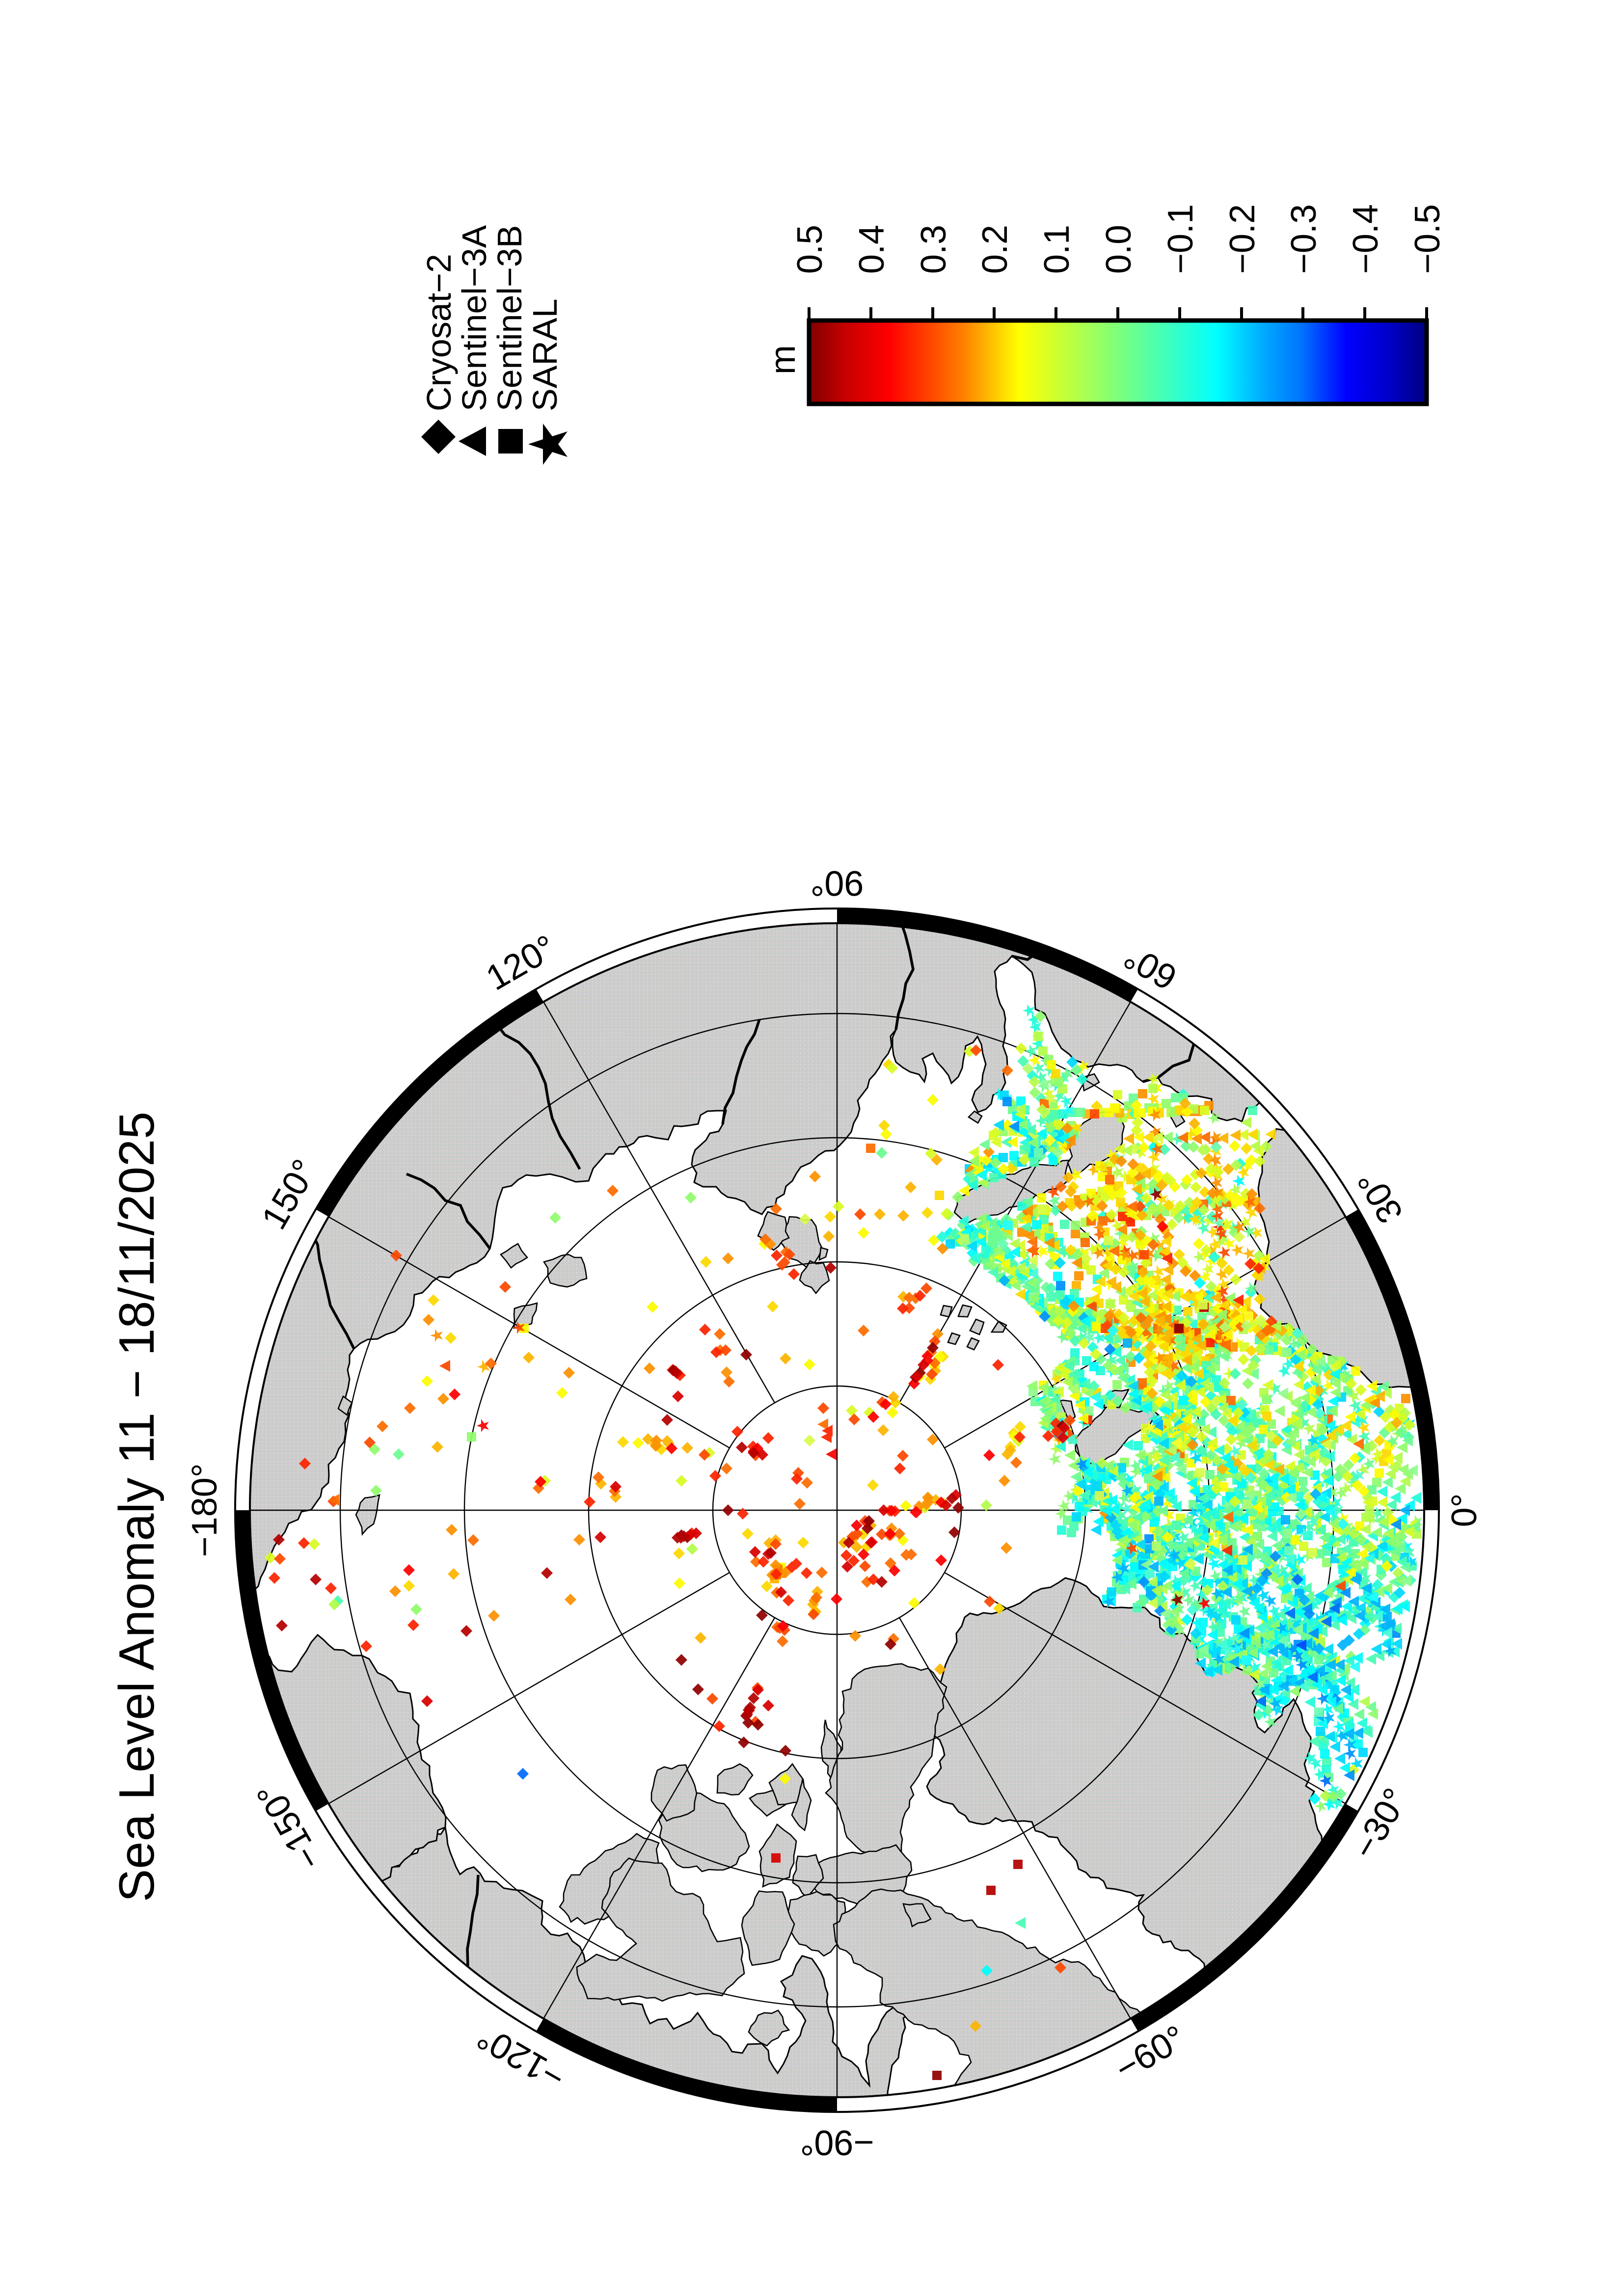 The width and height of the screenshot is (1623, 2296). Describe the element at coordinates (1057, 250) in the screenshot. I see `svg-text: 0.1` at that location.